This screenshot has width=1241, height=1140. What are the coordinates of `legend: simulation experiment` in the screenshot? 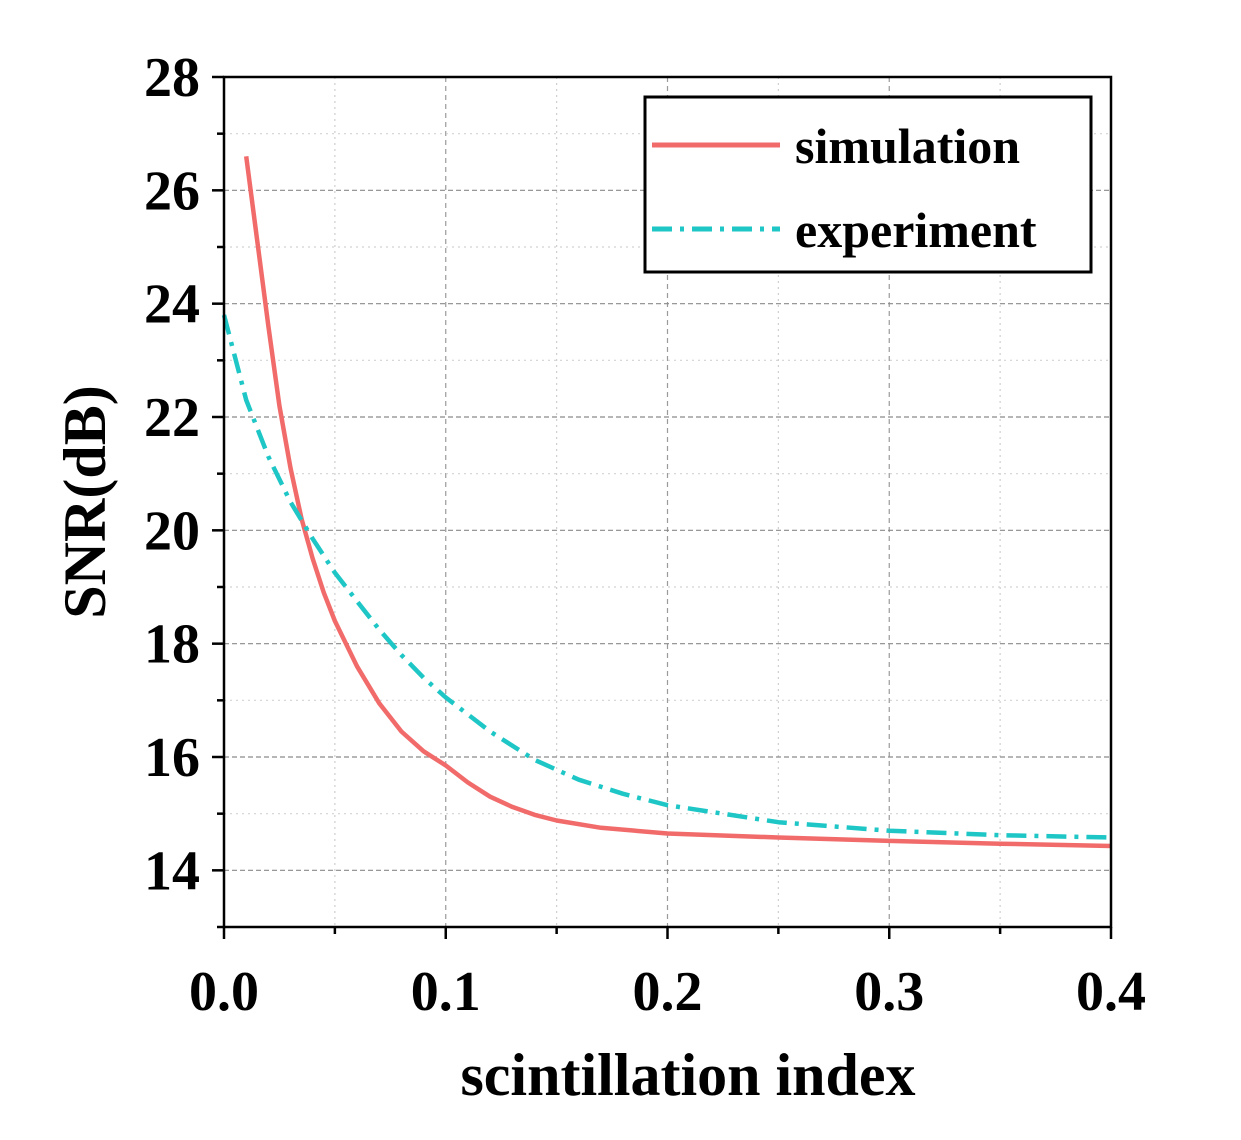 It's located at (868, 184).